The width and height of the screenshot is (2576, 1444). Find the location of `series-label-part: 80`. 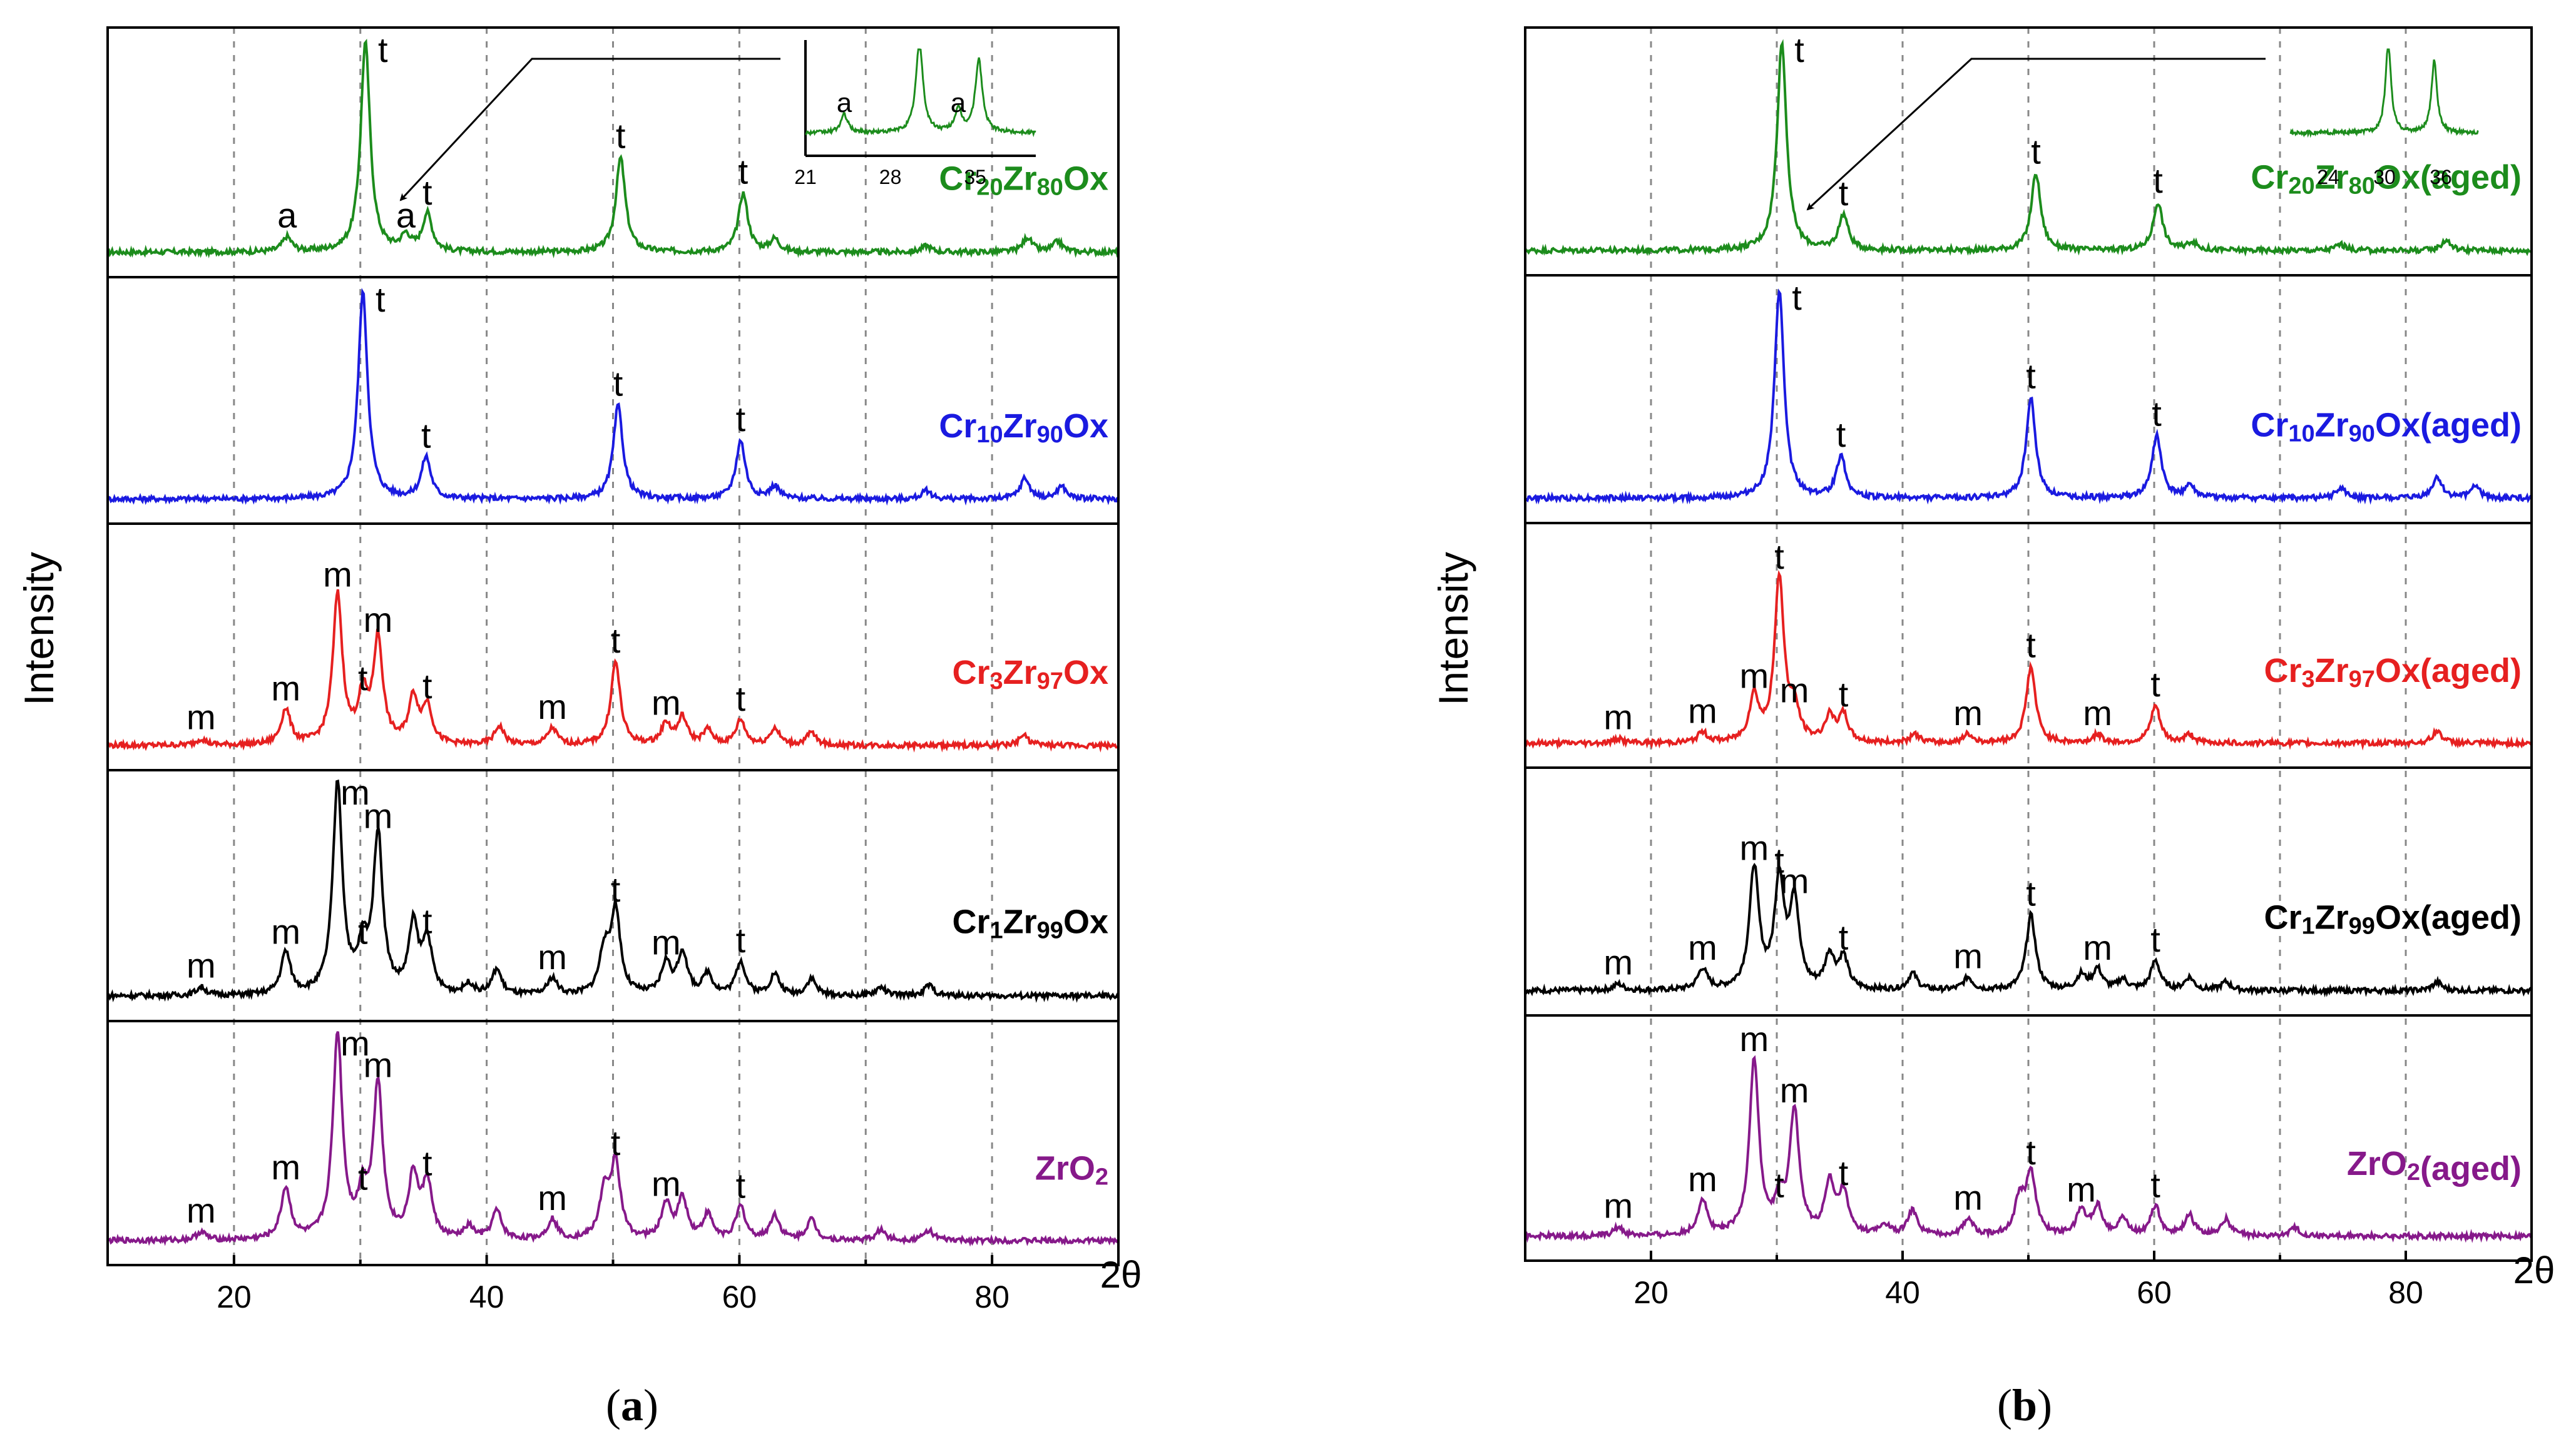

series-label-part: 80 is located at coordinates (1050, 187).